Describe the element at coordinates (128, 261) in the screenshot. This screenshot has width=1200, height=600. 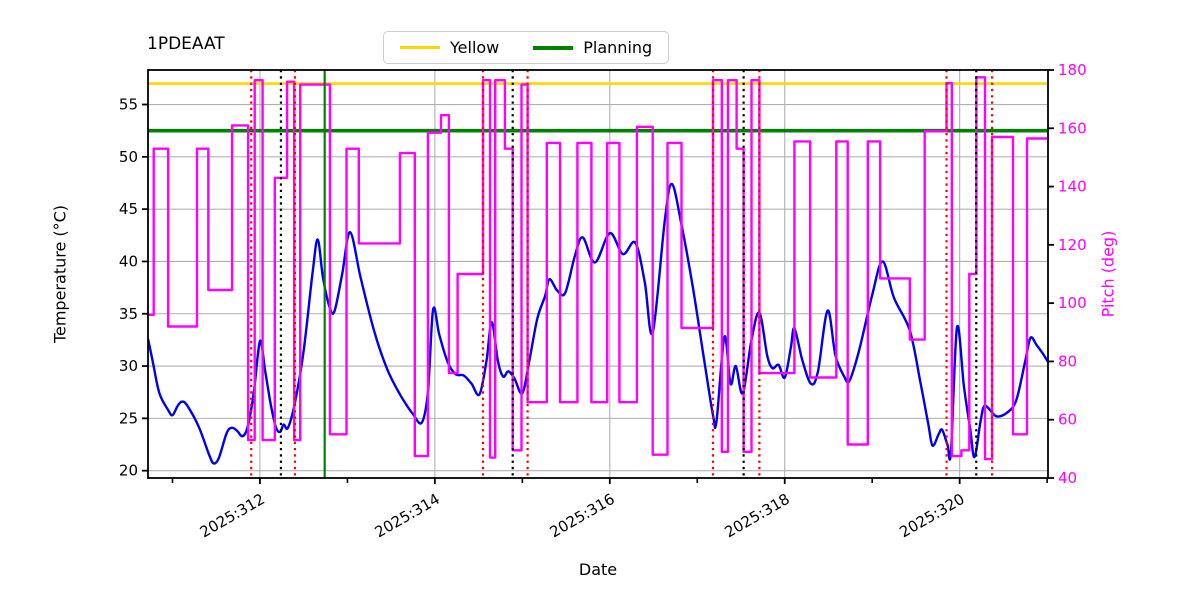
I see `y-left-tick-label: 40` at that location.